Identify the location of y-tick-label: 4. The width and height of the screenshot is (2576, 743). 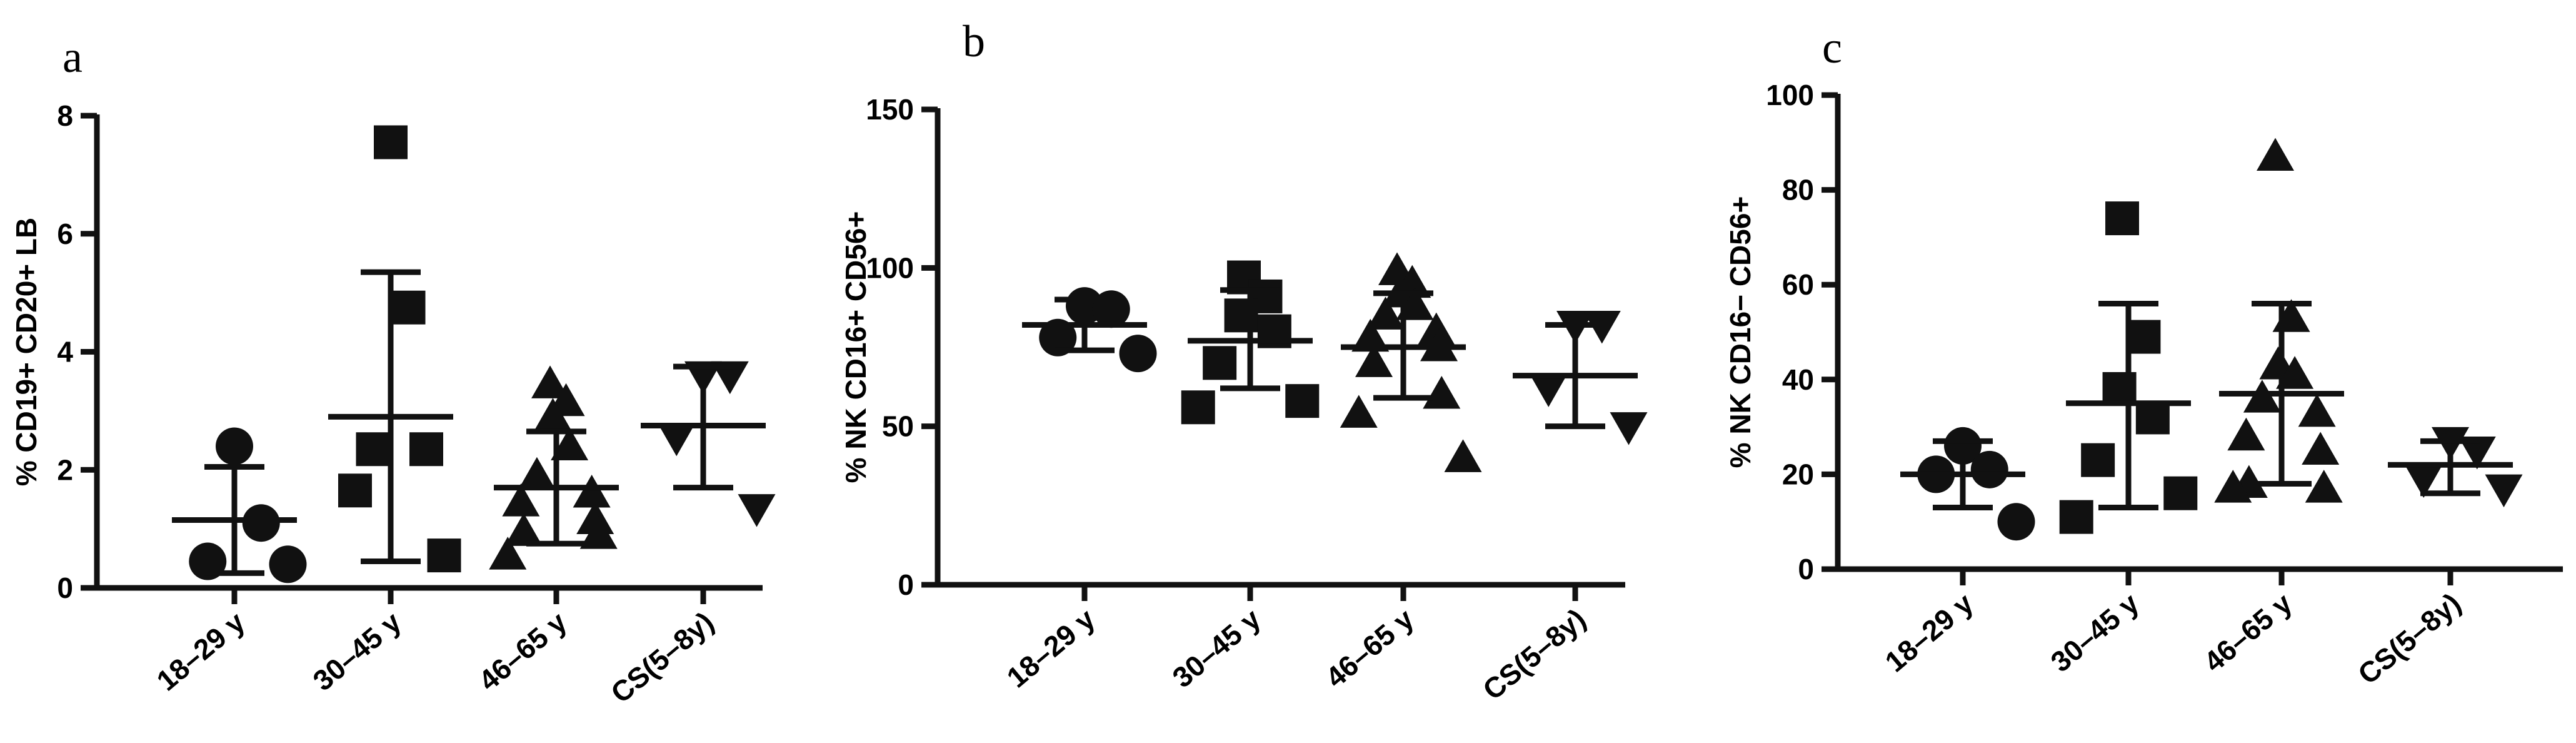
(65, 352).